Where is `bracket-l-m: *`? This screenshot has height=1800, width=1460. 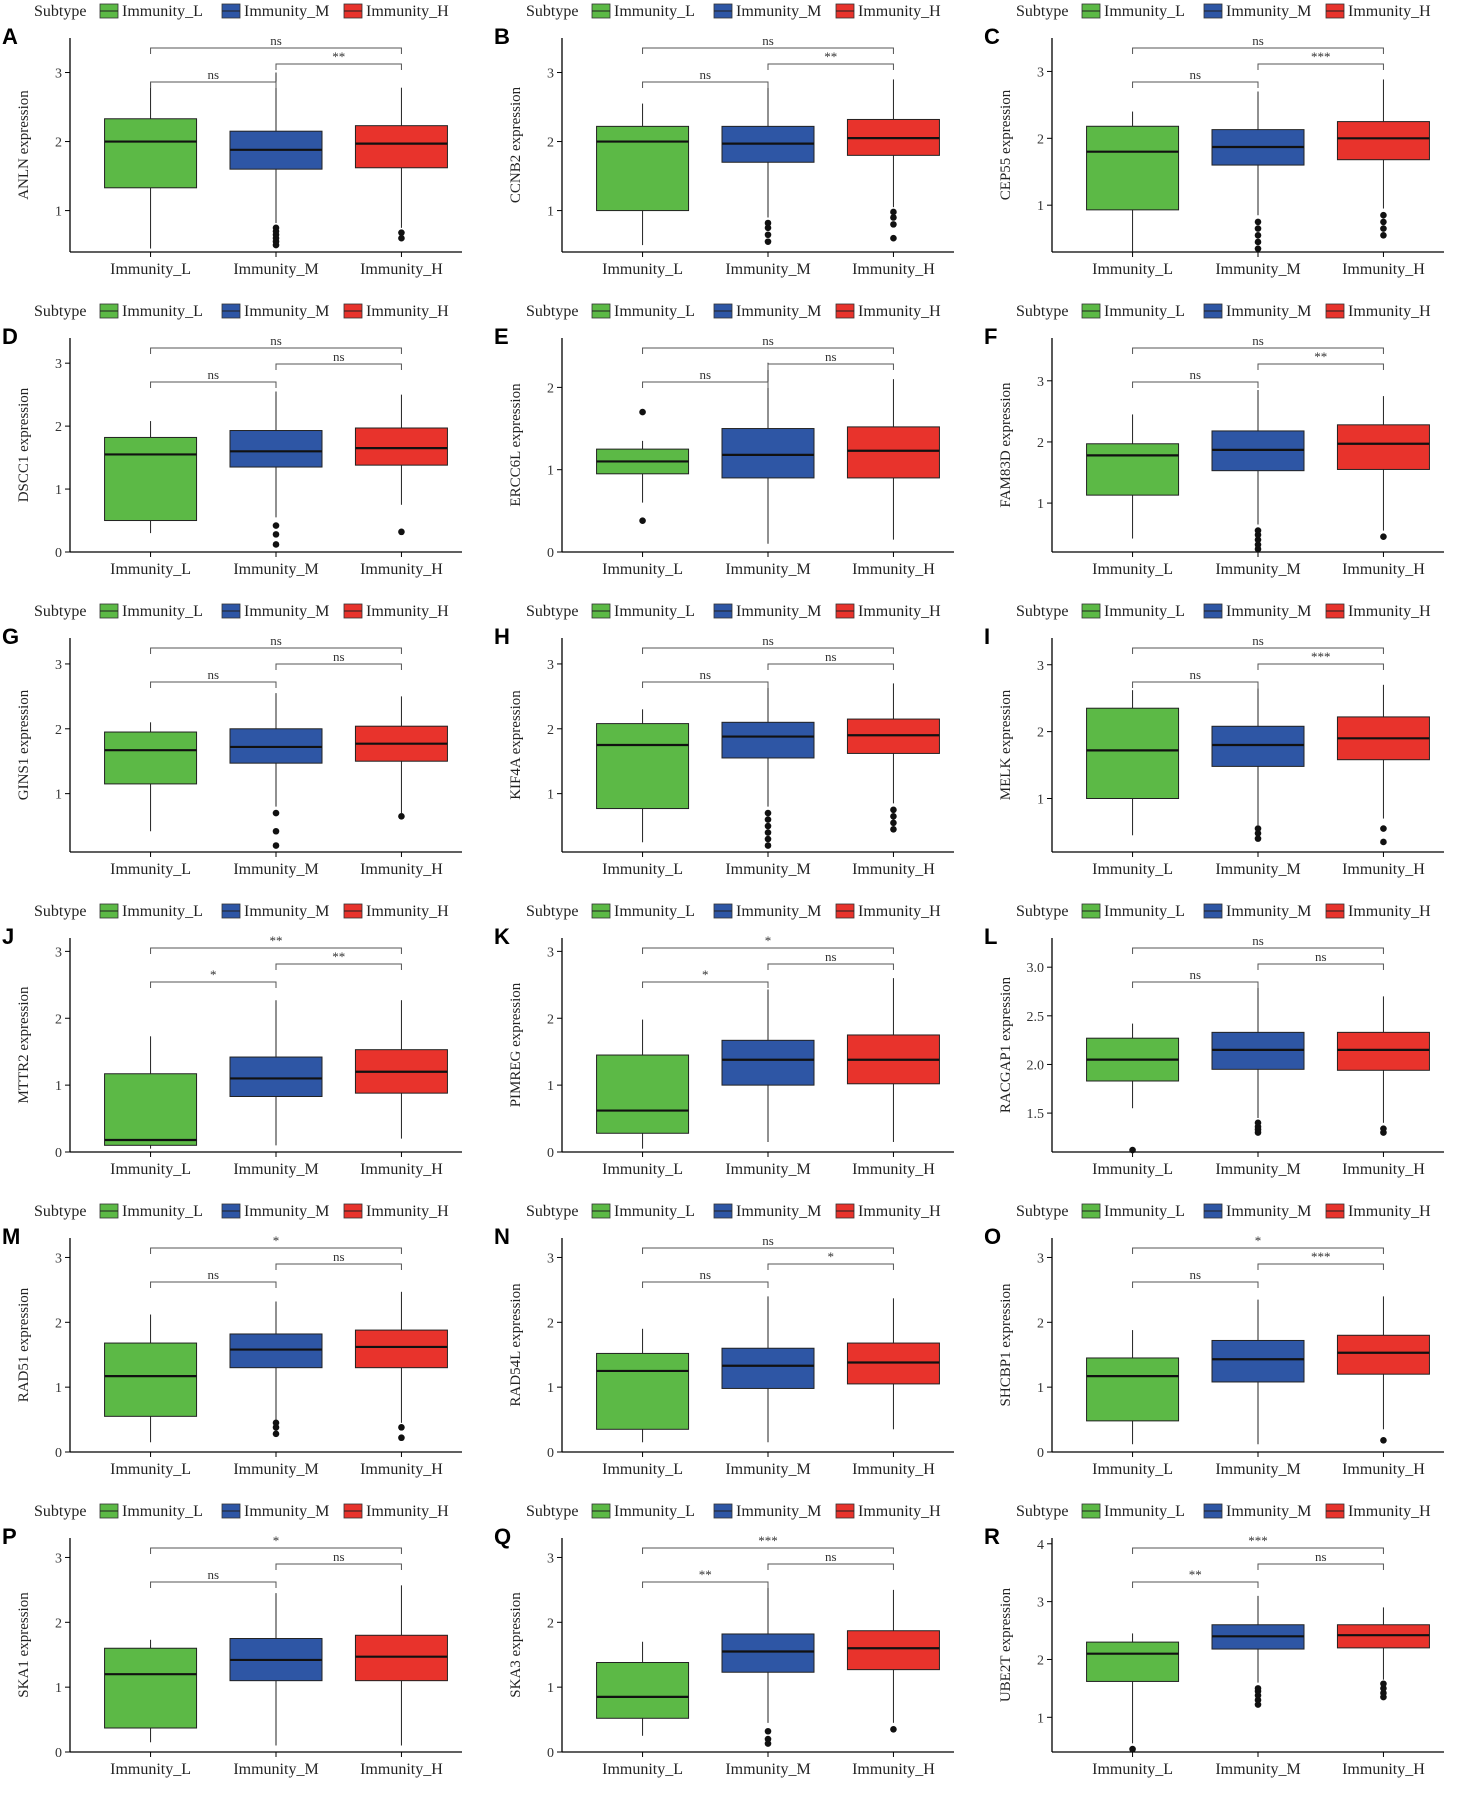 bracket-l-m: * is located at coordinates (705, 977).